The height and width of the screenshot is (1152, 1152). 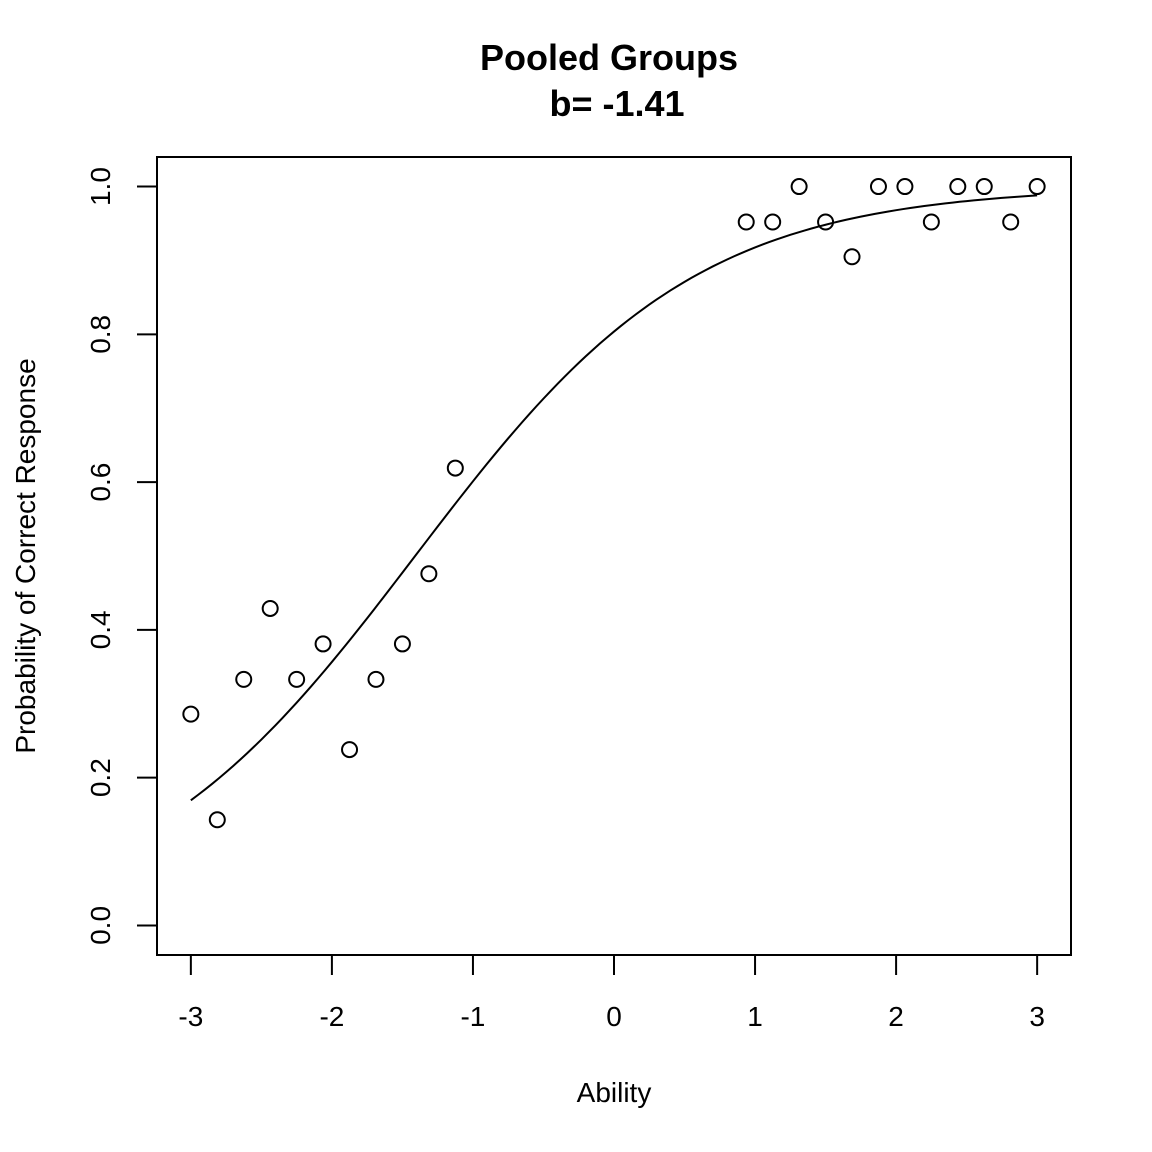 I want to click on x-tick-label: -2, so click(x=331, y=1016).